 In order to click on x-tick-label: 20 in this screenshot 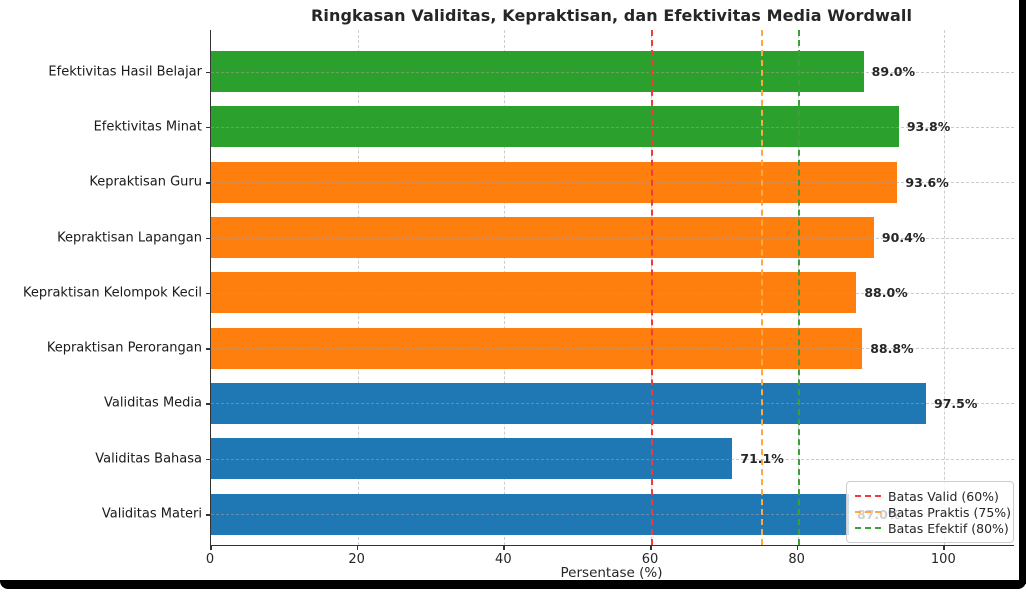, I will do `click(356, 559)`.